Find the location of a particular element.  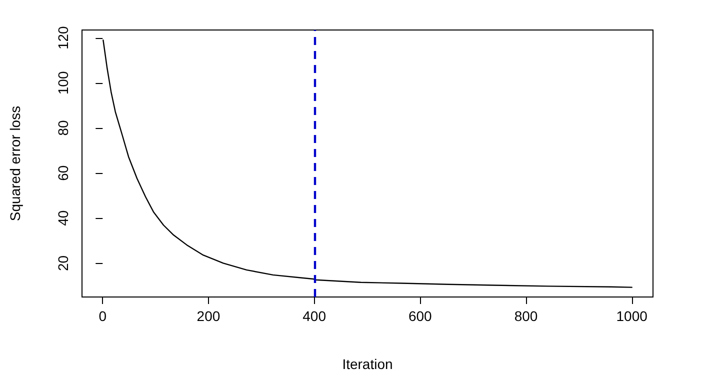

x-tick-label: 600 is located at coordinates (420, 316).